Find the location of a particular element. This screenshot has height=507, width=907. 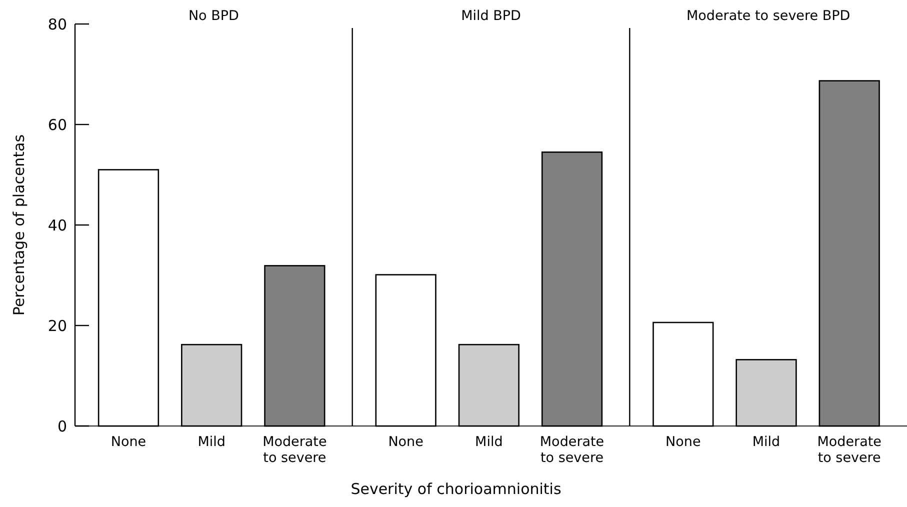

y-tick-label: 80 is located at coordinates (57, 24).